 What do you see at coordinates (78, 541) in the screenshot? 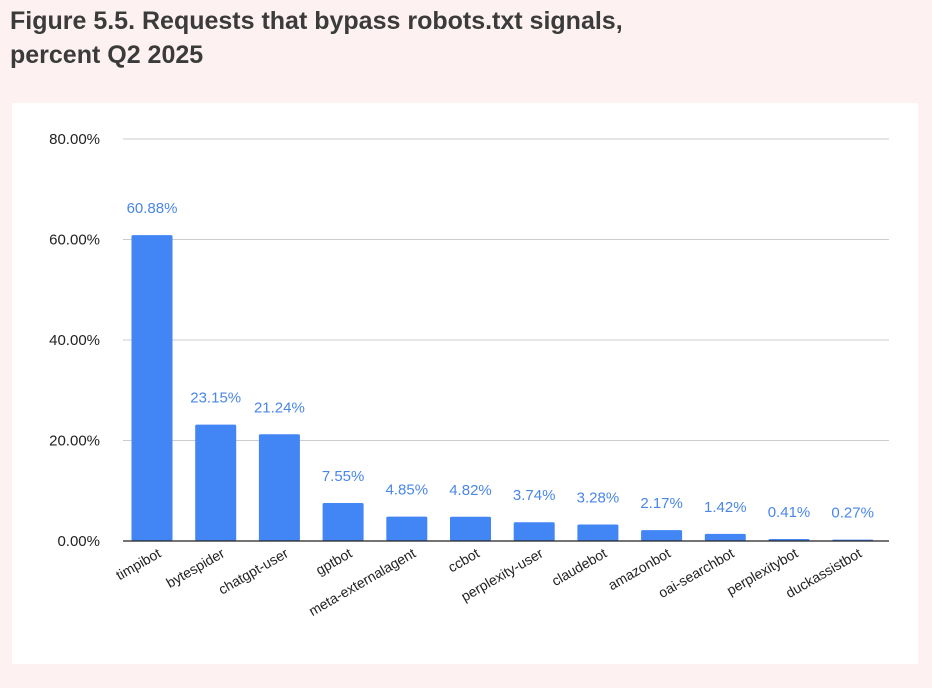
I see `y-tick-label: 0.00%` at bounding box center [78, 541].